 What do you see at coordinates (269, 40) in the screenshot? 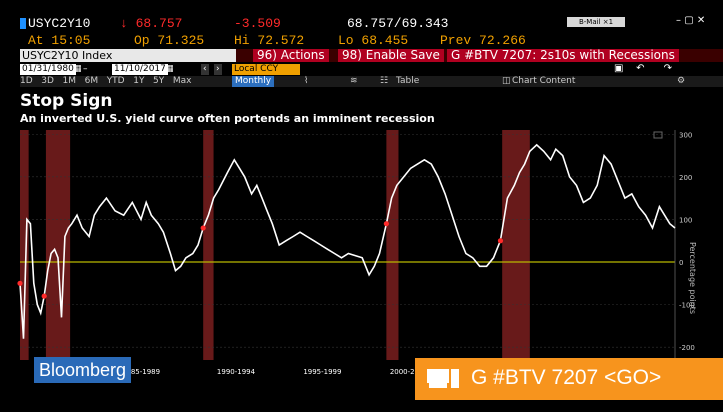
I see `high-label: Hi 72.572` at bounding box center [269, 40].